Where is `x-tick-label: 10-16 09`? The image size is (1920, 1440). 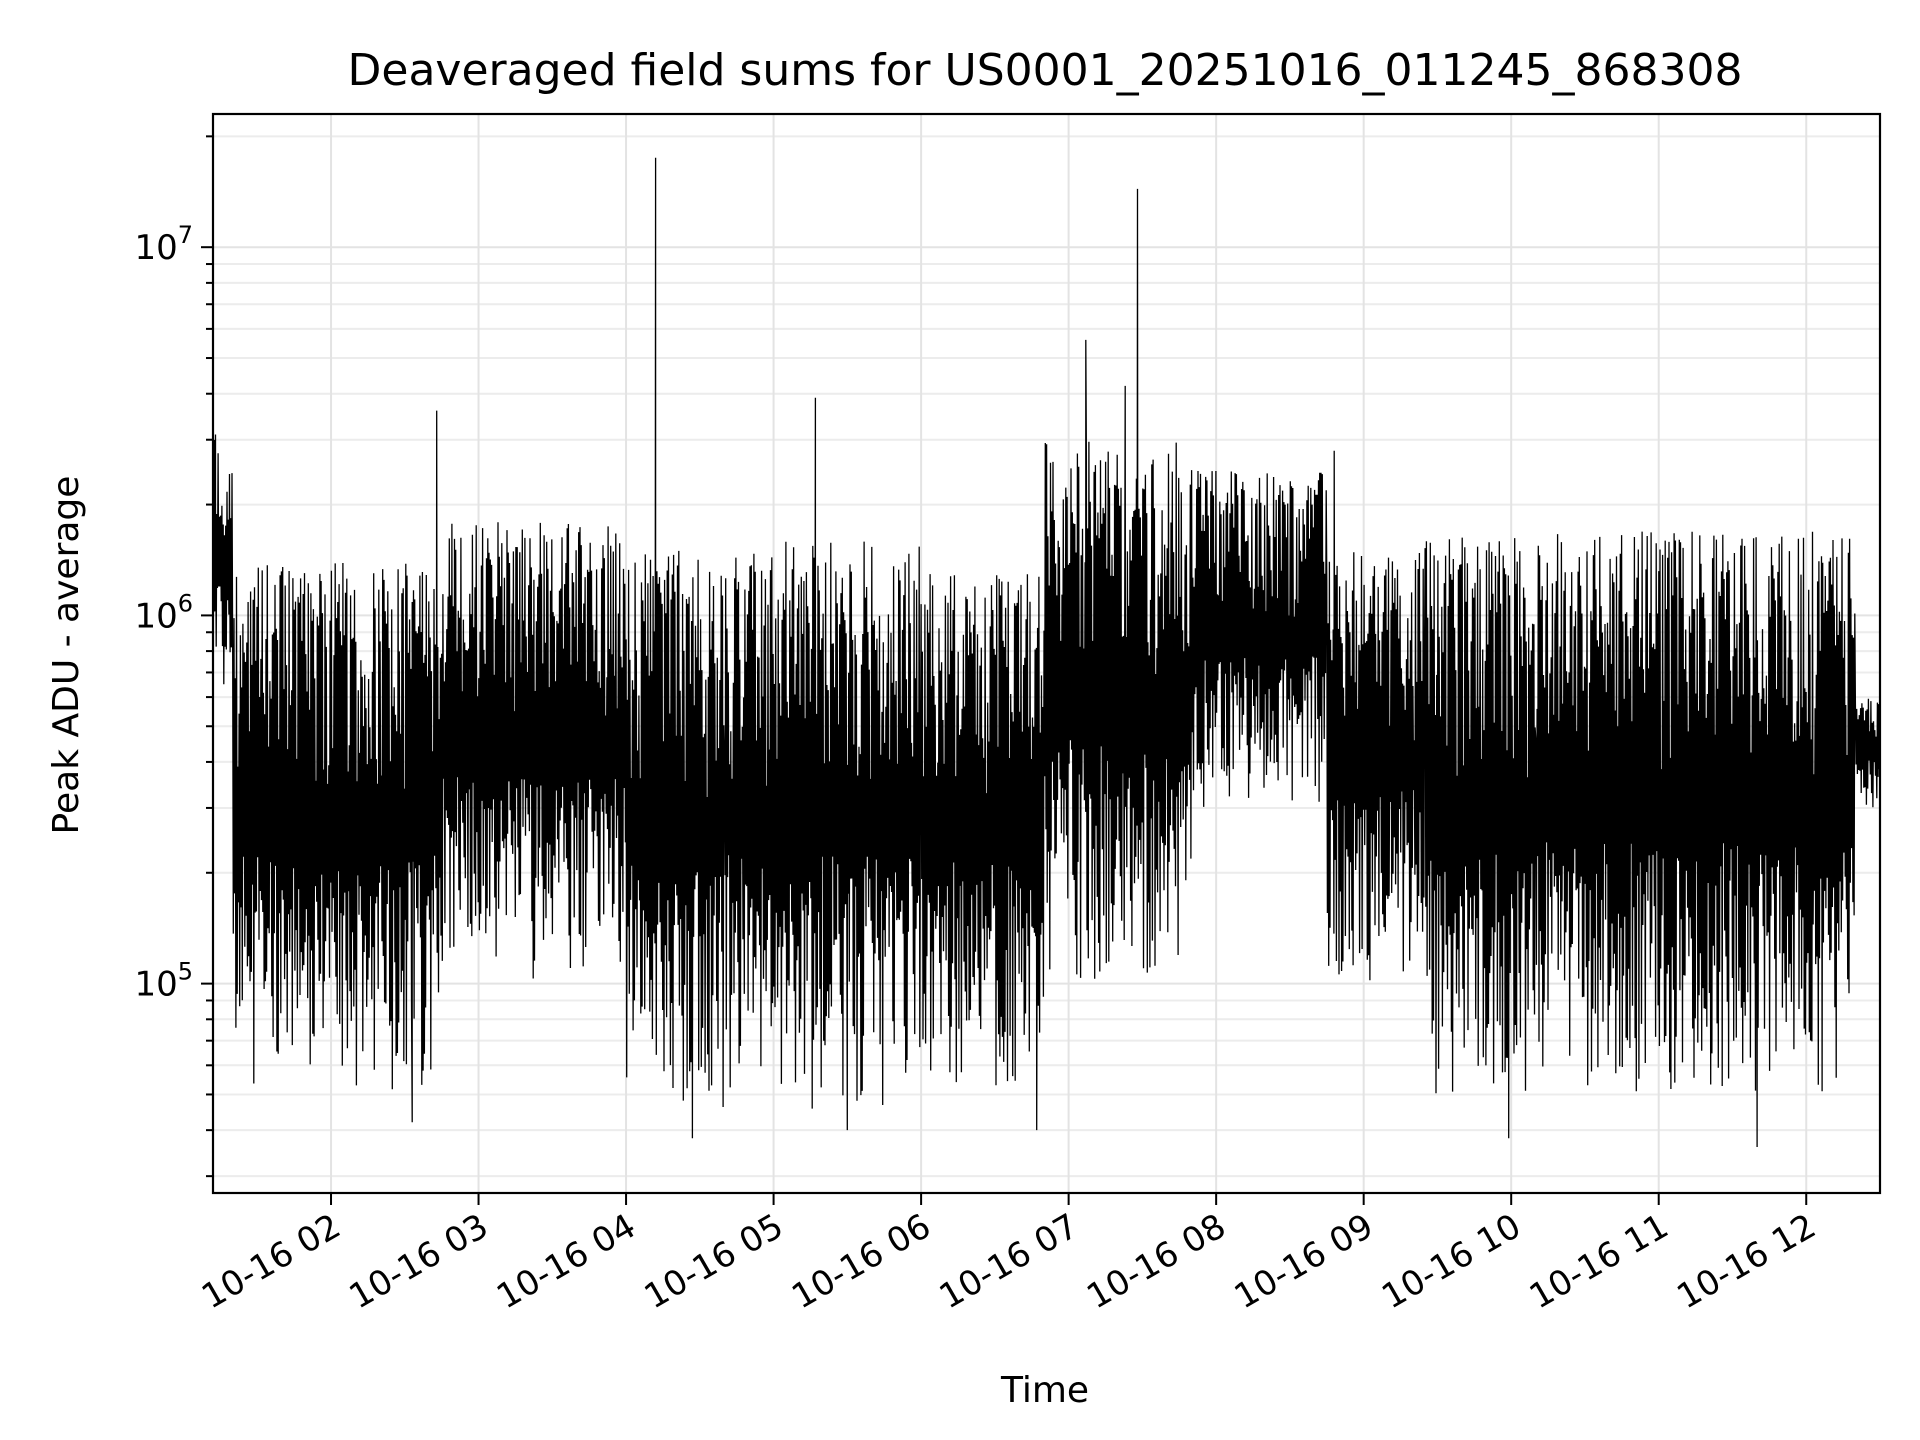 x-tick-label: 10-16 09 is located at coordinates (1304, 1261).